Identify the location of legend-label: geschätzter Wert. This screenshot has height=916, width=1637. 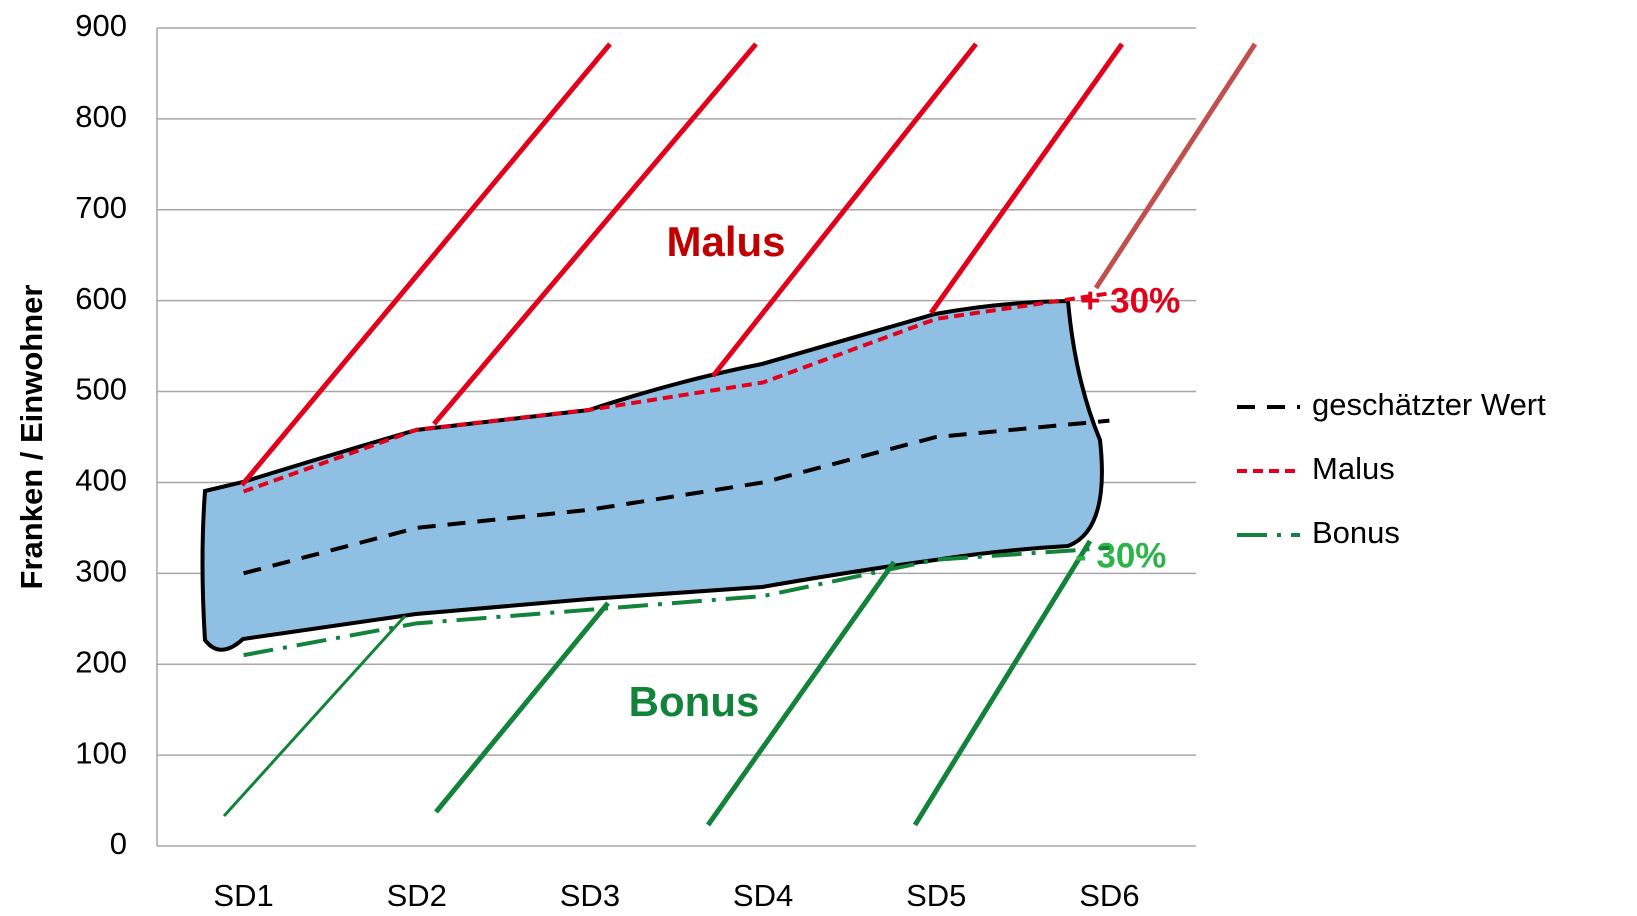
(1429, 404).